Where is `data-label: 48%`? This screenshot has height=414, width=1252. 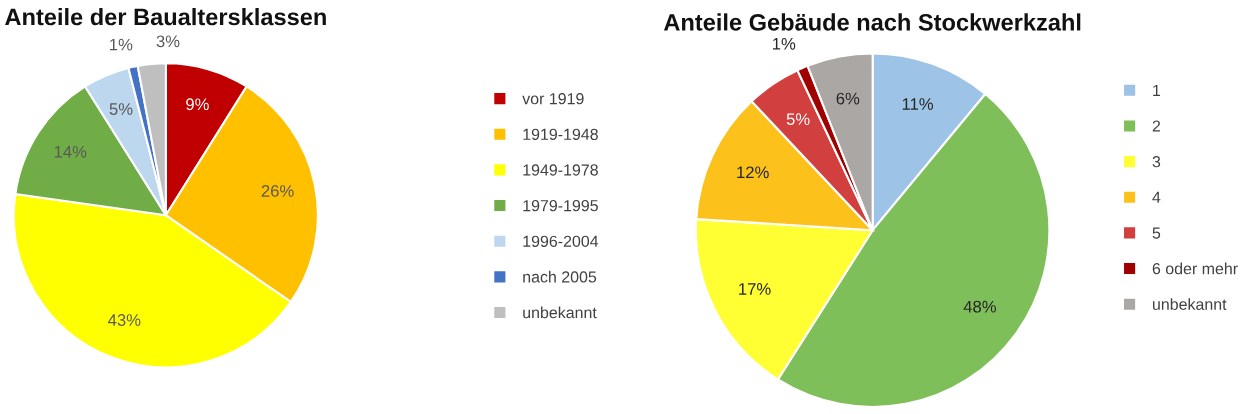 data-label: 48% is located at coordinates (979, 306).